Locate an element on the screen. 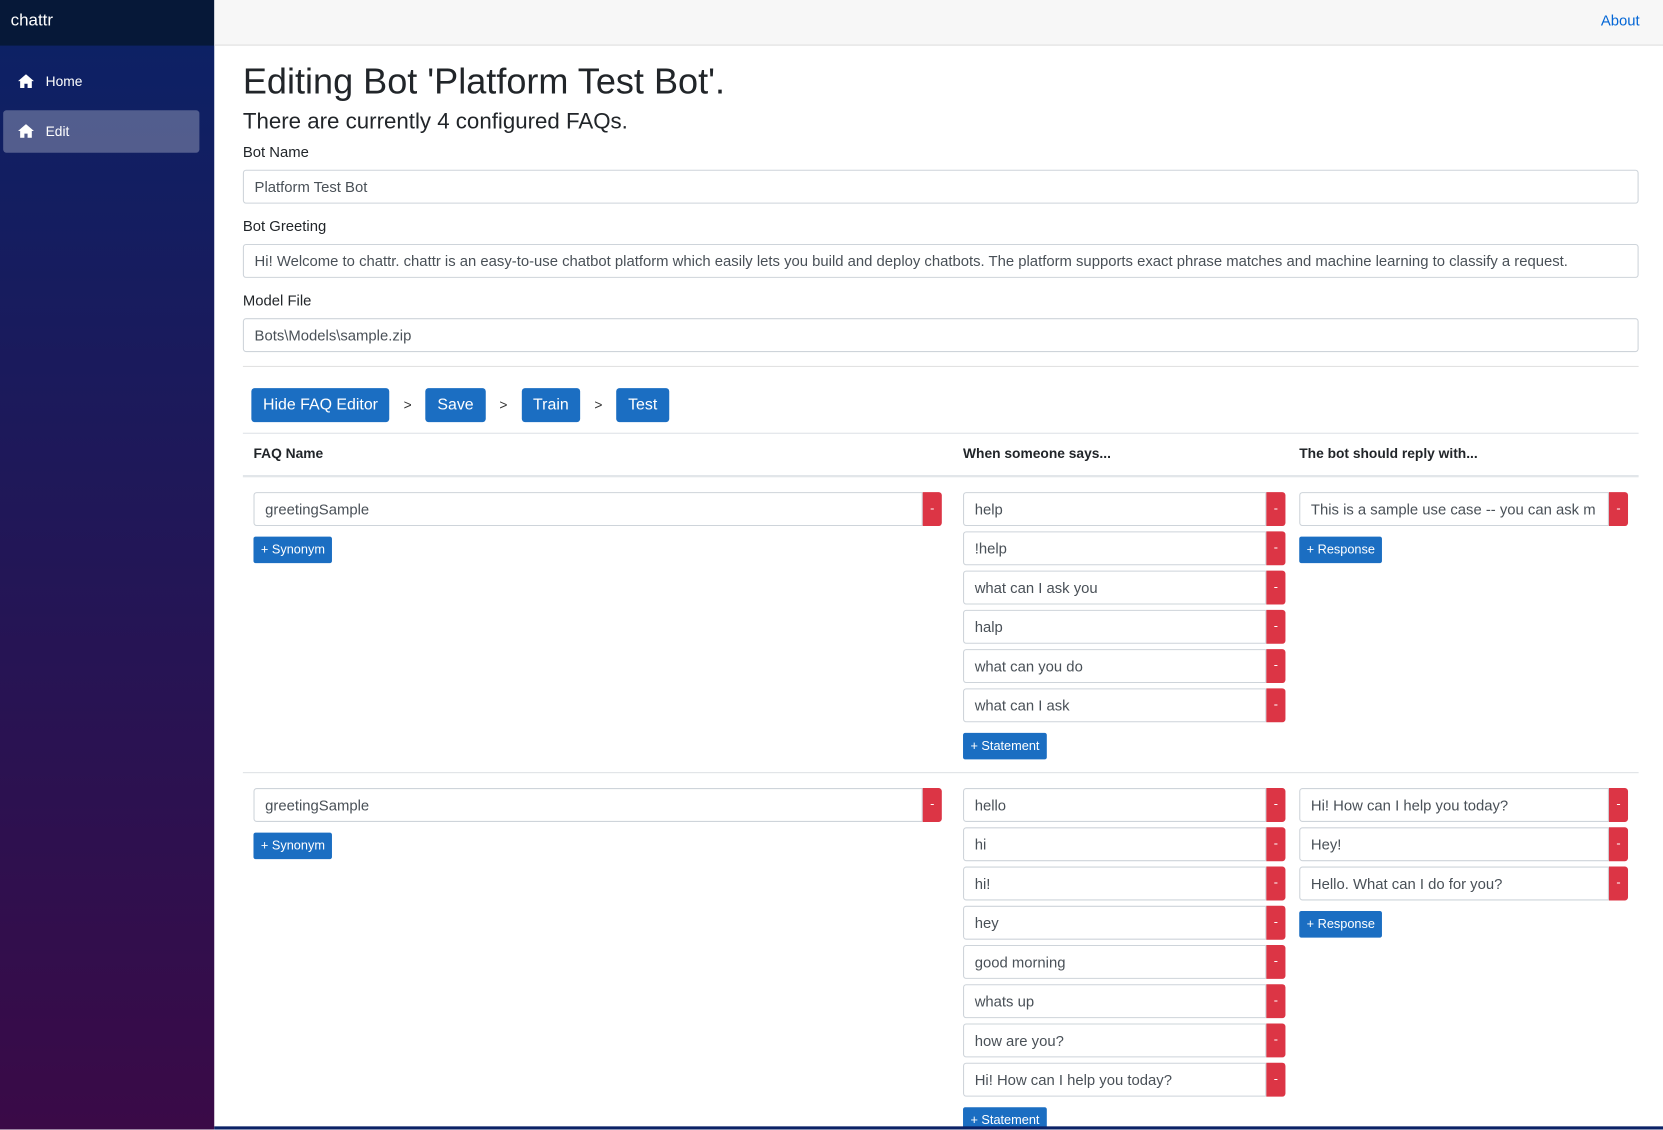 This screenshot has height=1130, width=1663. toolbar-button: Save is located at coordinates (455, 405).